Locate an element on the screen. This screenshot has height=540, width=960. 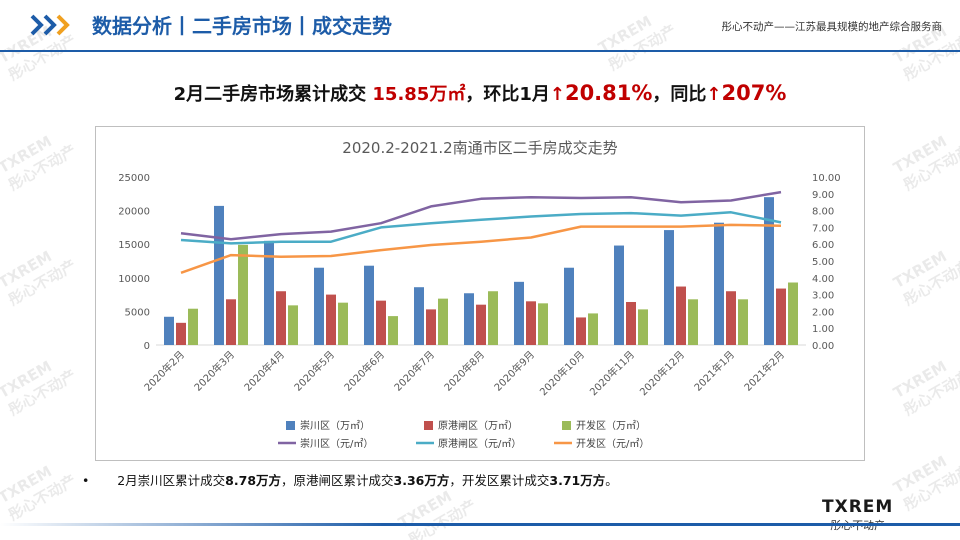
x-tick-label: 2020年8月 is located at coordinates (464, 371).